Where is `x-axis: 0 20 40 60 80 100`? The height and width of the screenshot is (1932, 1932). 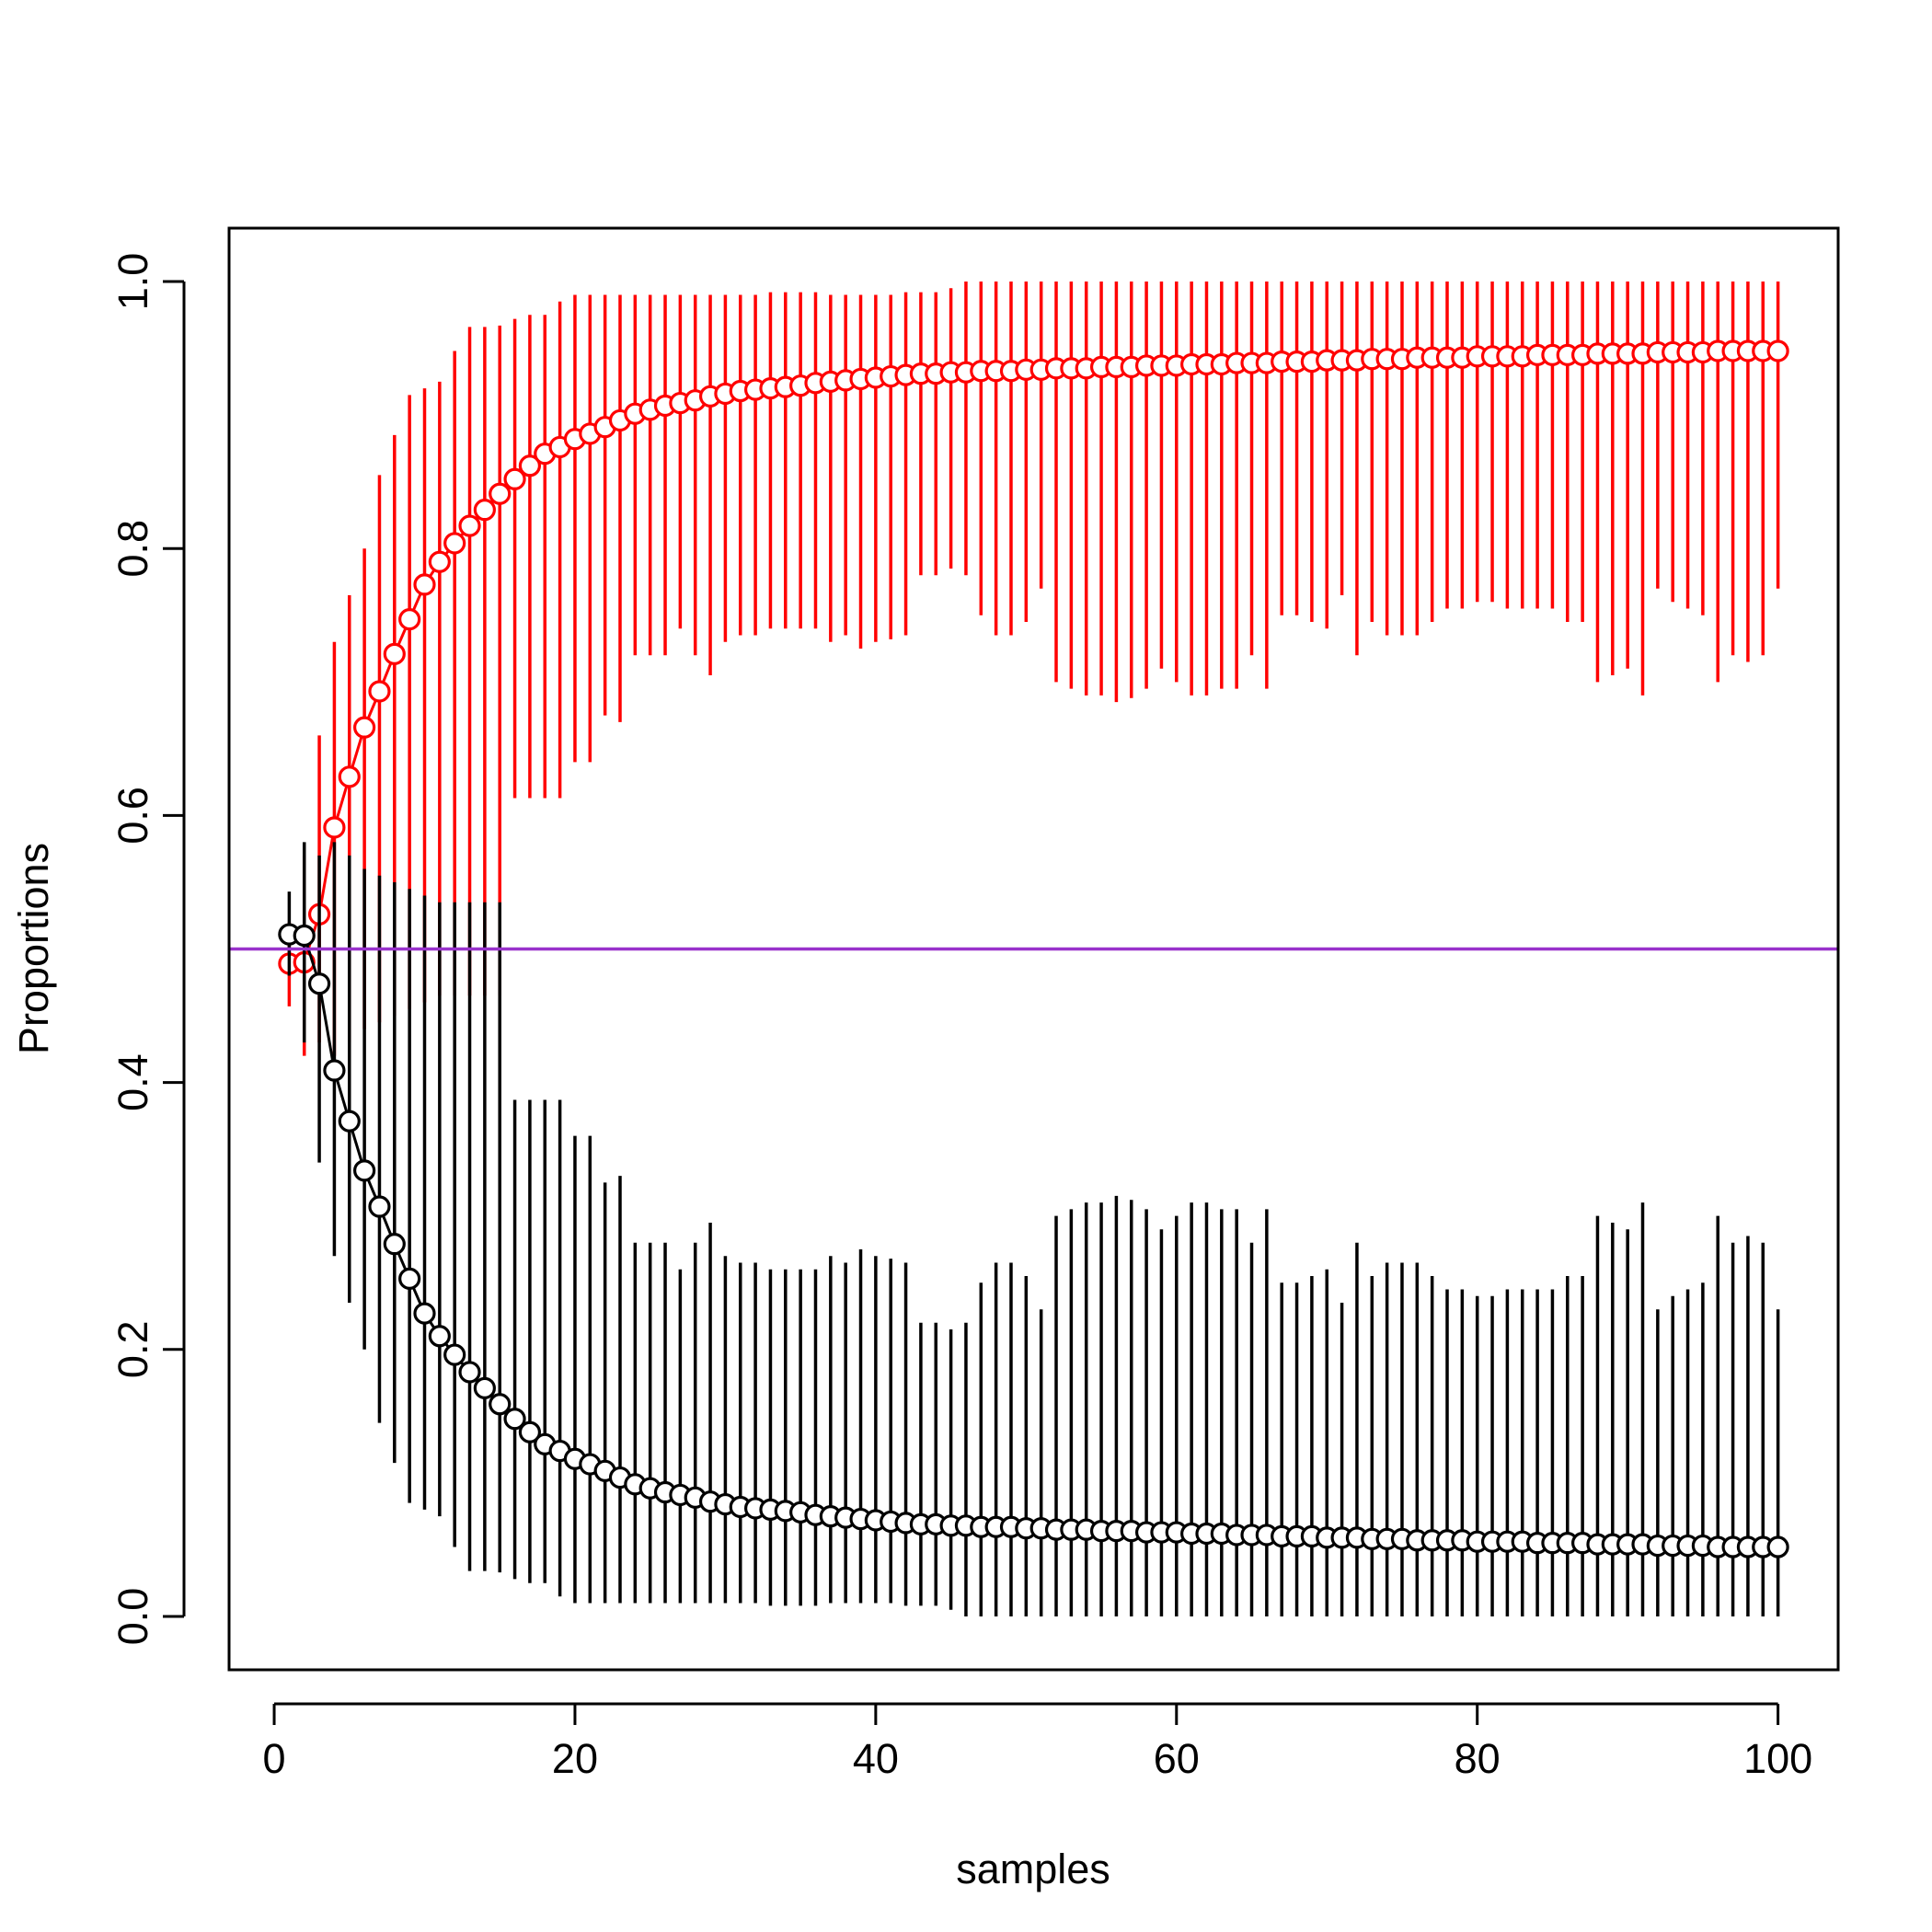
x-axis: 0 20 40 60 80 100 is located at coordinates (1037, 1742).